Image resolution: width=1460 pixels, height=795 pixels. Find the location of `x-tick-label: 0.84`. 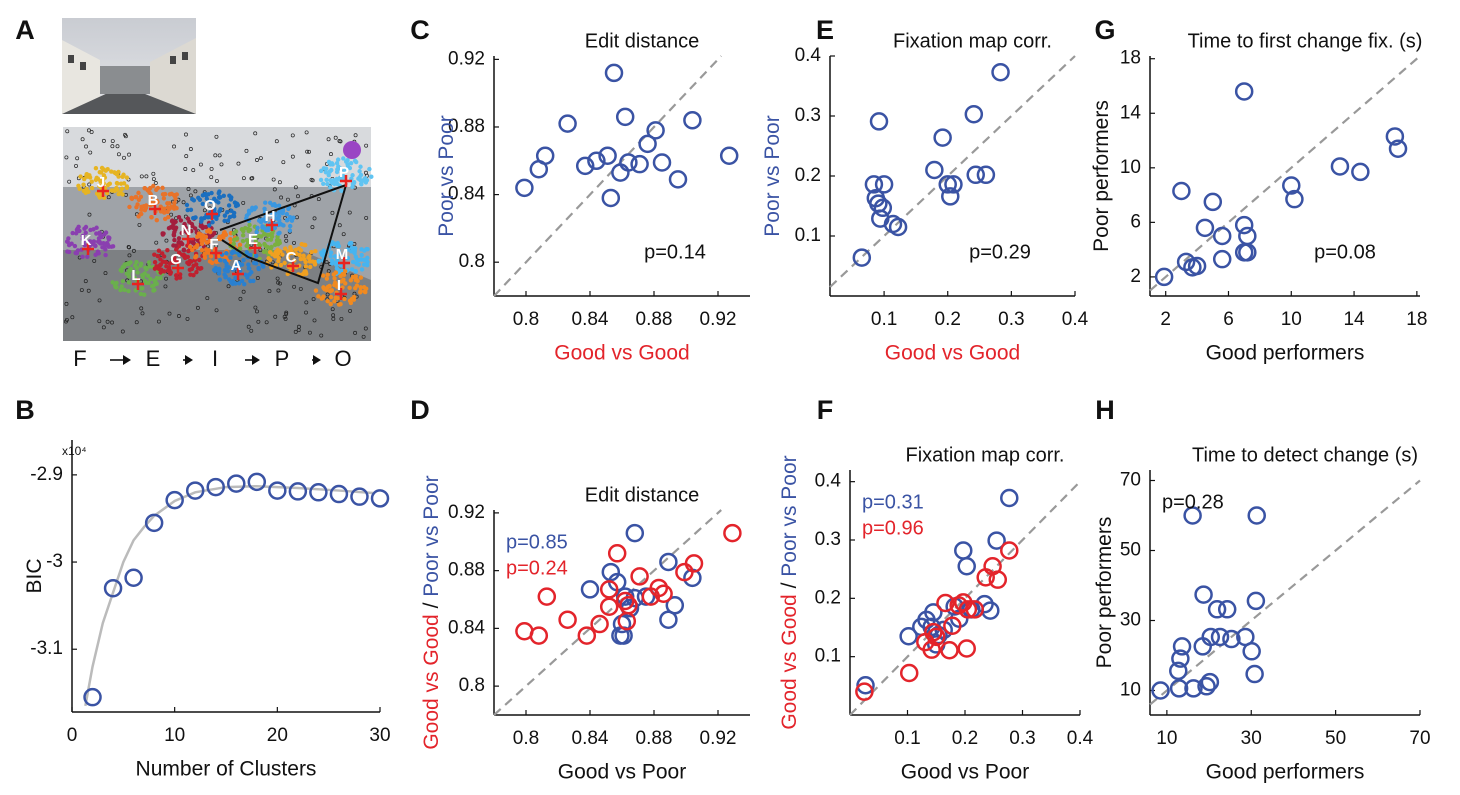

x-tick-label: 0.84 is located at coordinates (590, 738).